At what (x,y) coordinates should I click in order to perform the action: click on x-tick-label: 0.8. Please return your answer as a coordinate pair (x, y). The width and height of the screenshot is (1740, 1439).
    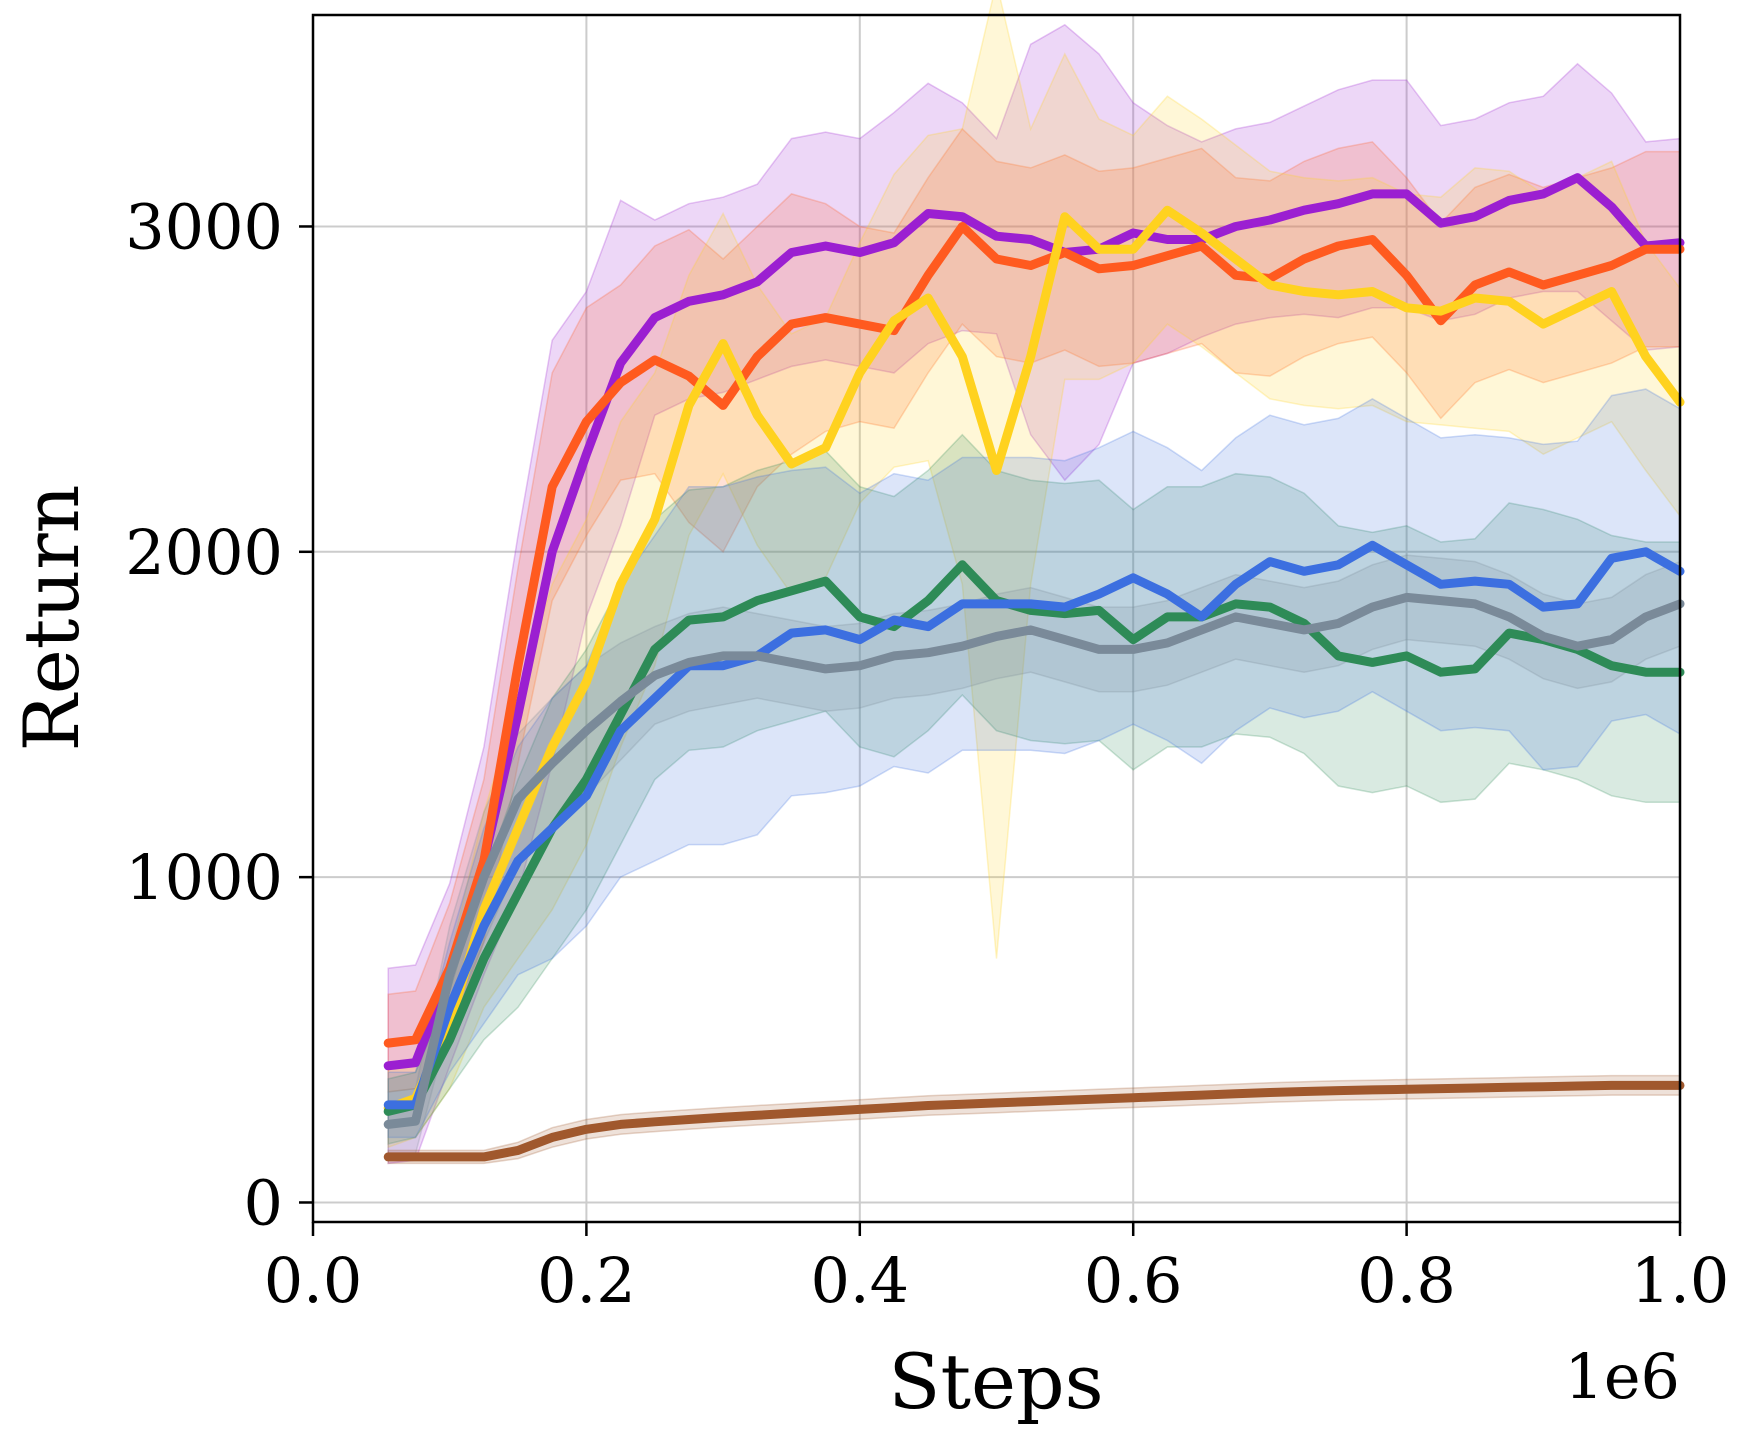
    Looking at the image, I should click on (1406, 1280).